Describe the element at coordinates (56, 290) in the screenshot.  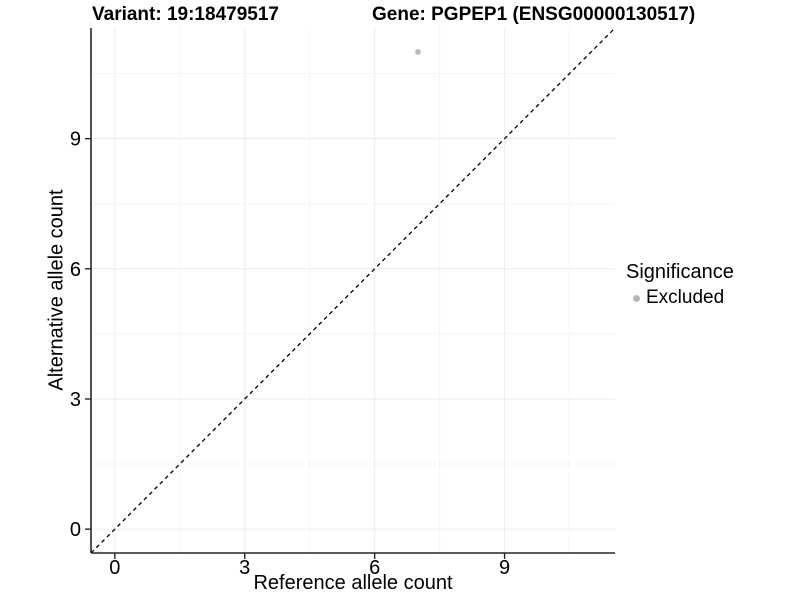
I see `y-axis-title: Alternative allele count` at that location.